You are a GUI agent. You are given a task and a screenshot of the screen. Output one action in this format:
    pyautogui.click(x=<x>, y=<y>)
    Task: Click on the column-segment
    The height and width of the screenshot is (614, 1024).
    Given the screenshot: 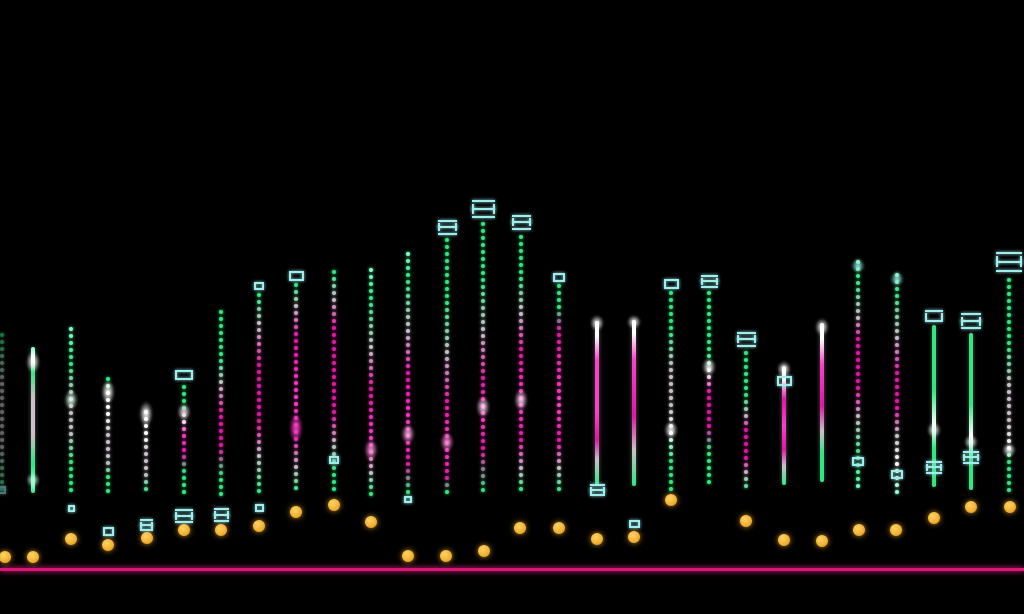 What is the action you would take?
    pyautogui.click(x=822, y=402)
    